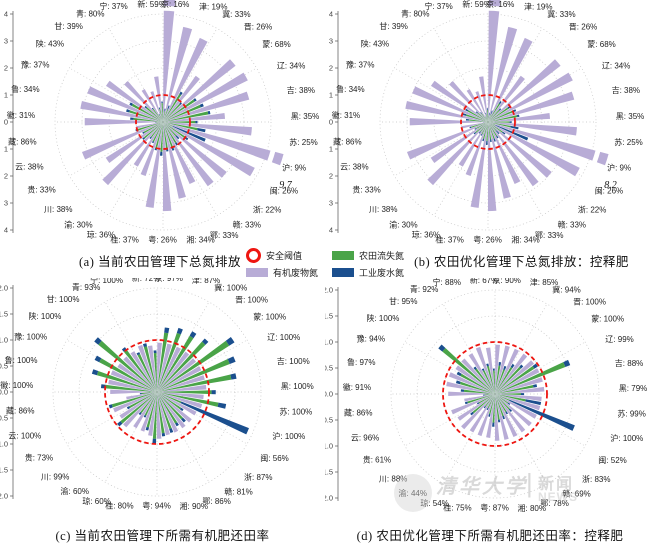 This screenshot has width=650, height=544. Describe the element at coordinates (6, 122) in the screenshot. I see `axis-tick-label: 0` at that location.